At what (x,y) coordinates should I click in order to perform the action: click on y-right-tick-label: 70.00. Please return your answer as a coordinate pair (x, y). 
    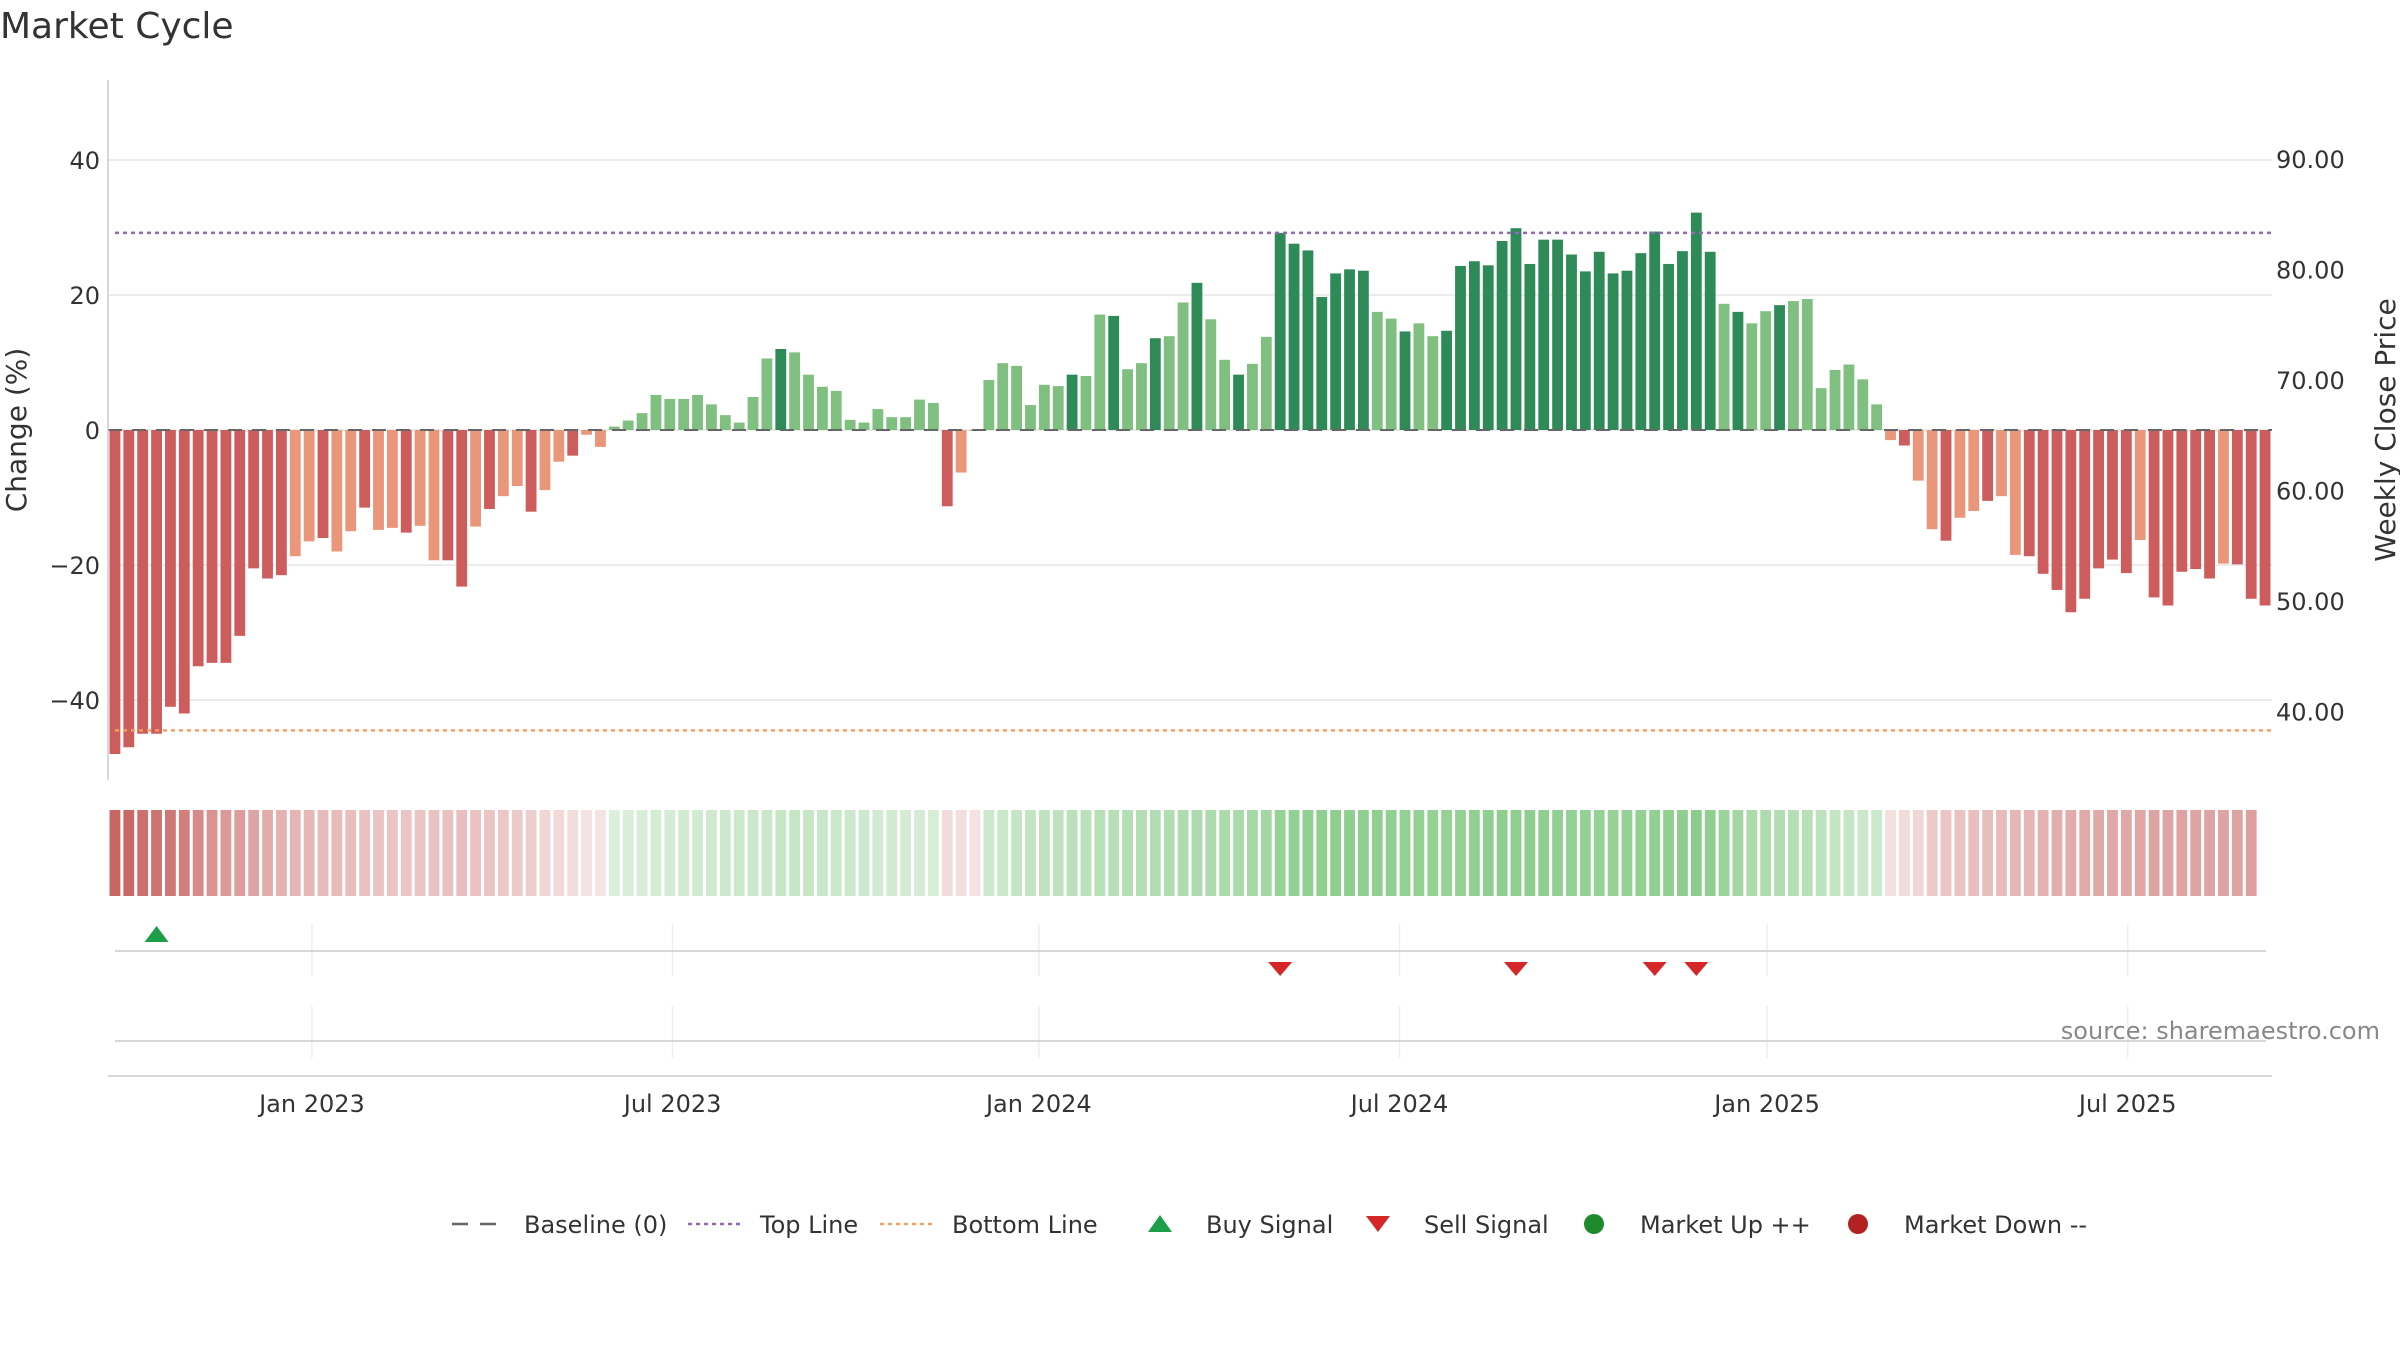
    Looking at the image, I should click on (2310, 381).